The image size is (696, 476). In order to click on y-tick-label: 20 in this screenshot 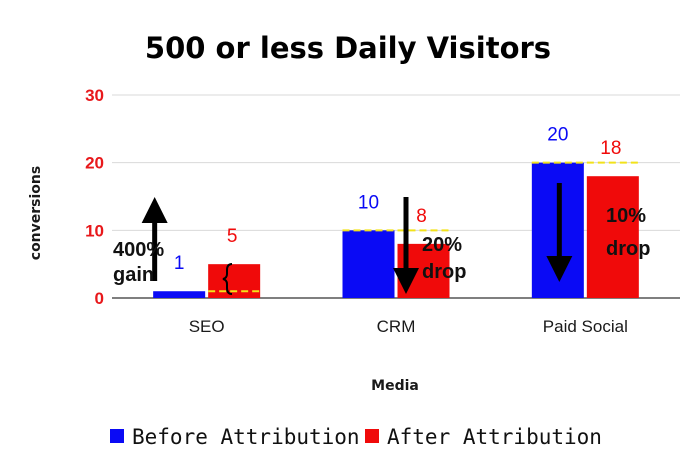, I will do `click(94, 163)`.